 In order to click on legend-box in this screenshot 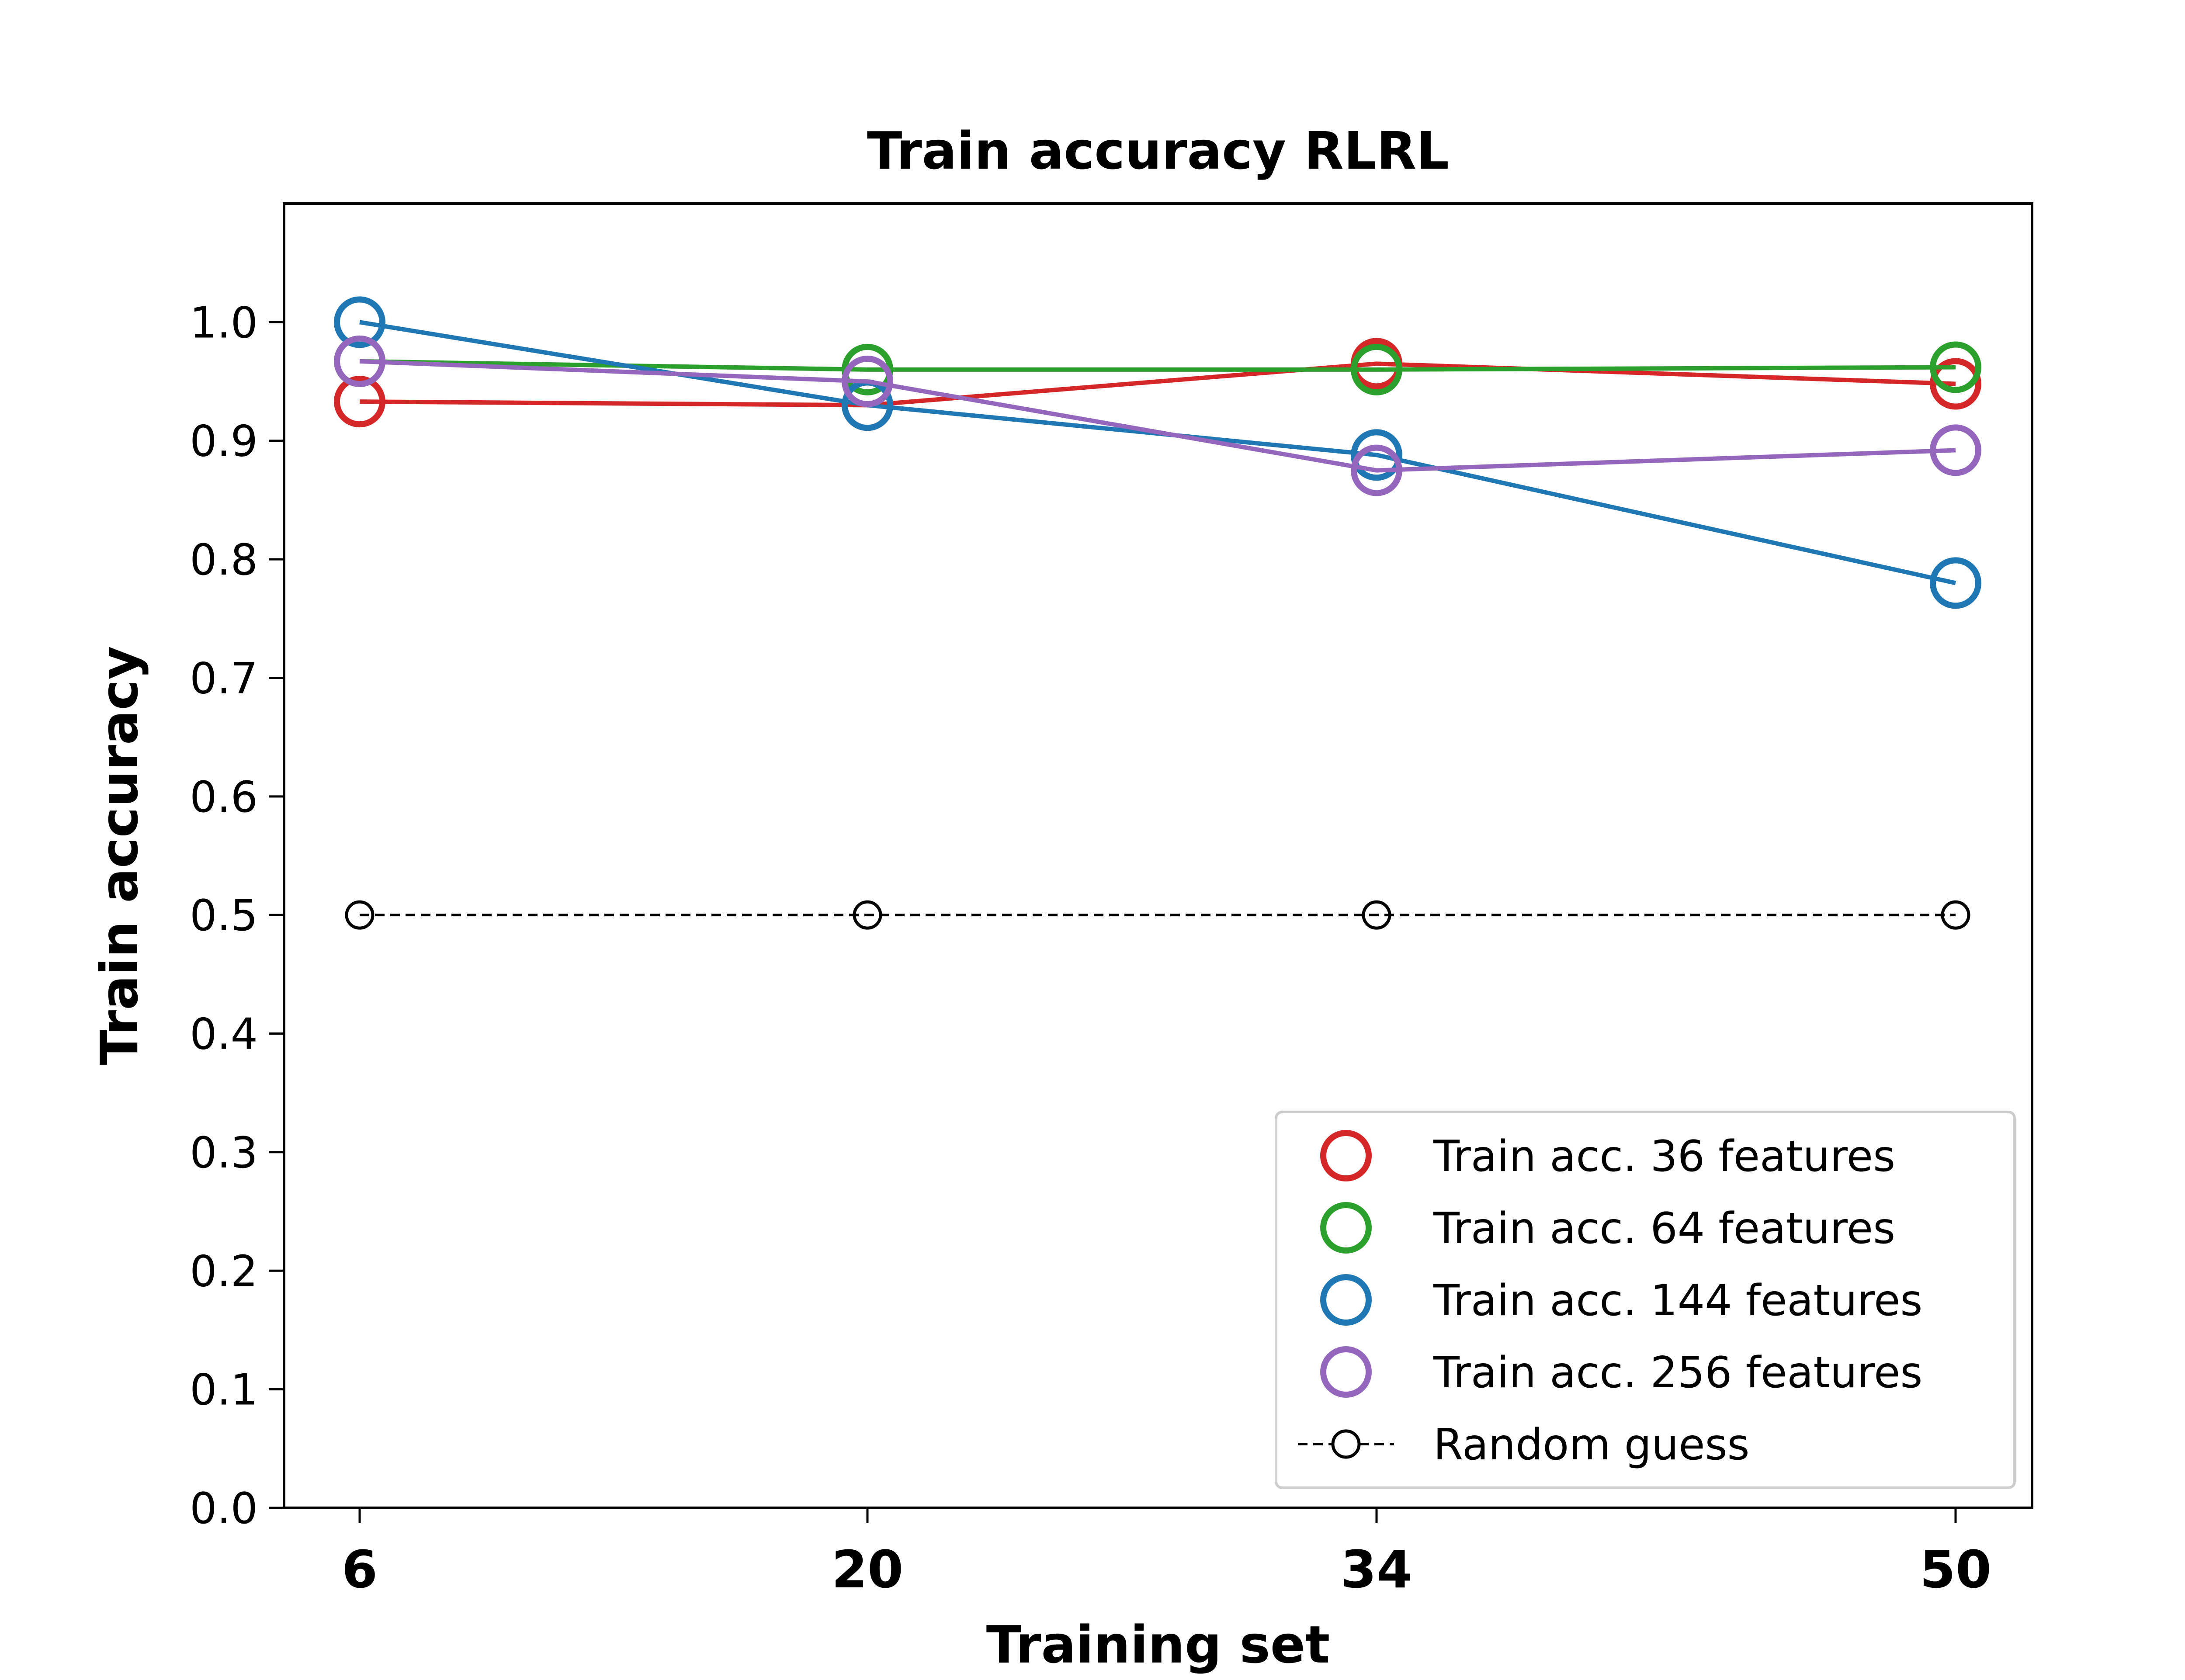, I will do `click(1645, 1300)`.